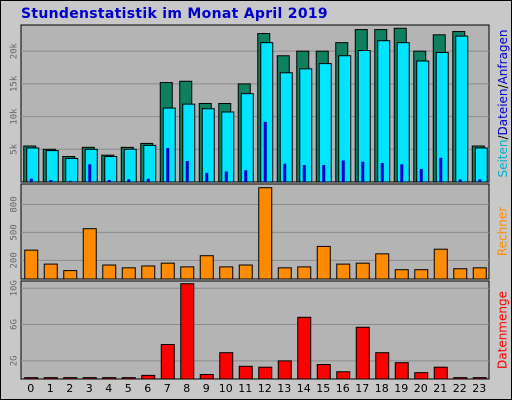  What do you see at coordinates (147, 388) in the screenshot?
I see `xtick-label: 6` at bounding box center [147, 388].